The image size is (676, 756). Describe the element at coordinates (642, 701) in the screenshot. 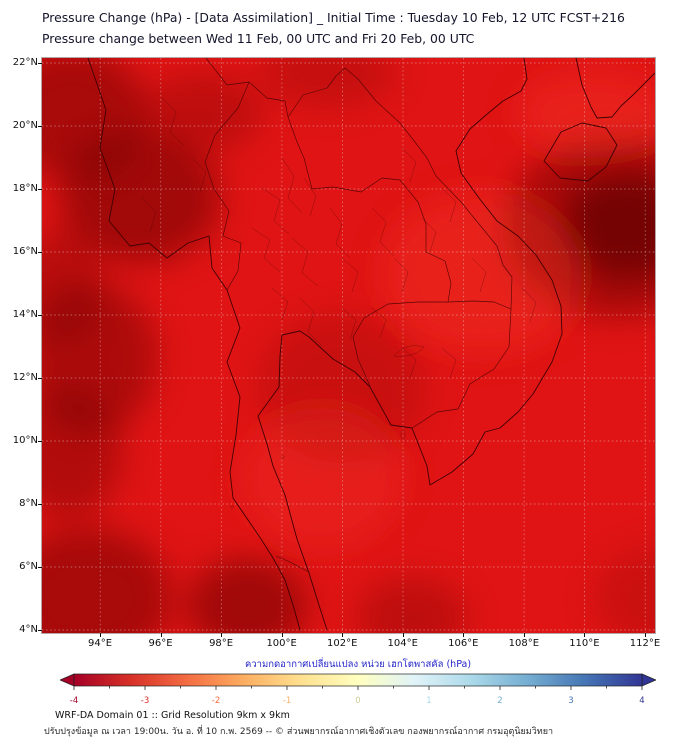

I see `colorbar-tick-label: 4` at that location.